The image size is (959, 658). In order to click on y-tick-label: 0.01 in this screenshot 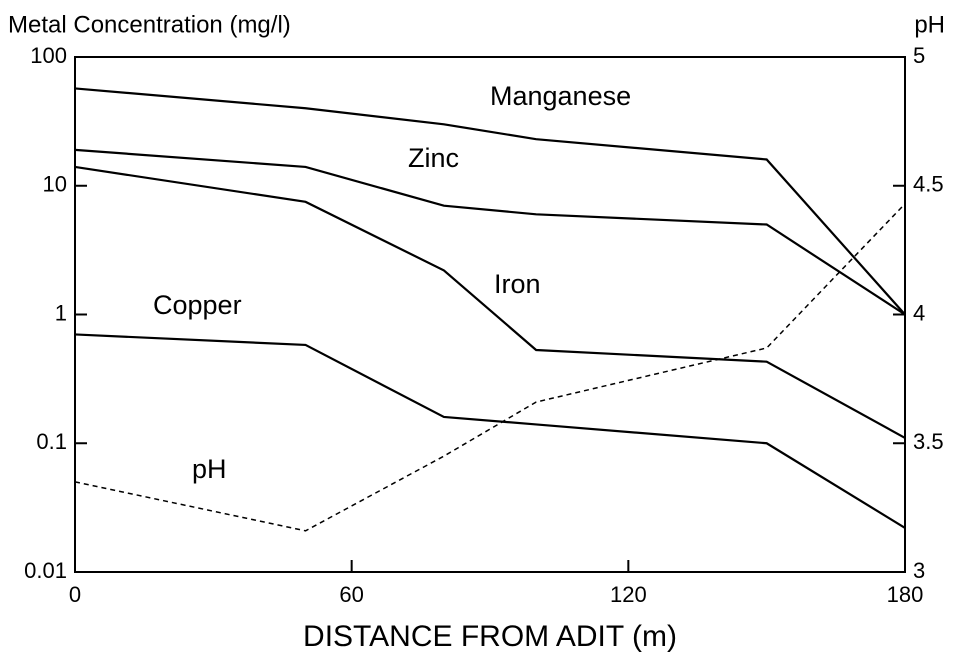, I will do `click(45, 570)`.